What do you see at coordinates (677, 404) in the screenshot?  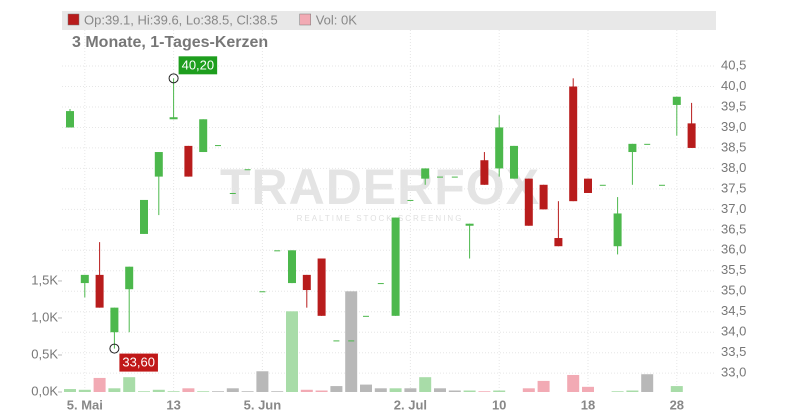 I see `x-tick-label: 28` at bounding box center [677, 404].